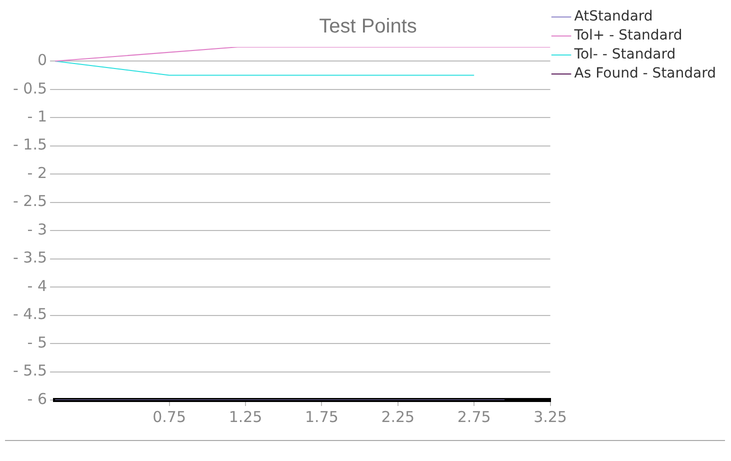  Describe the element at coordinates (30, 201) in the screenshot. I see `y-tick-label: - 2.5` at that location.